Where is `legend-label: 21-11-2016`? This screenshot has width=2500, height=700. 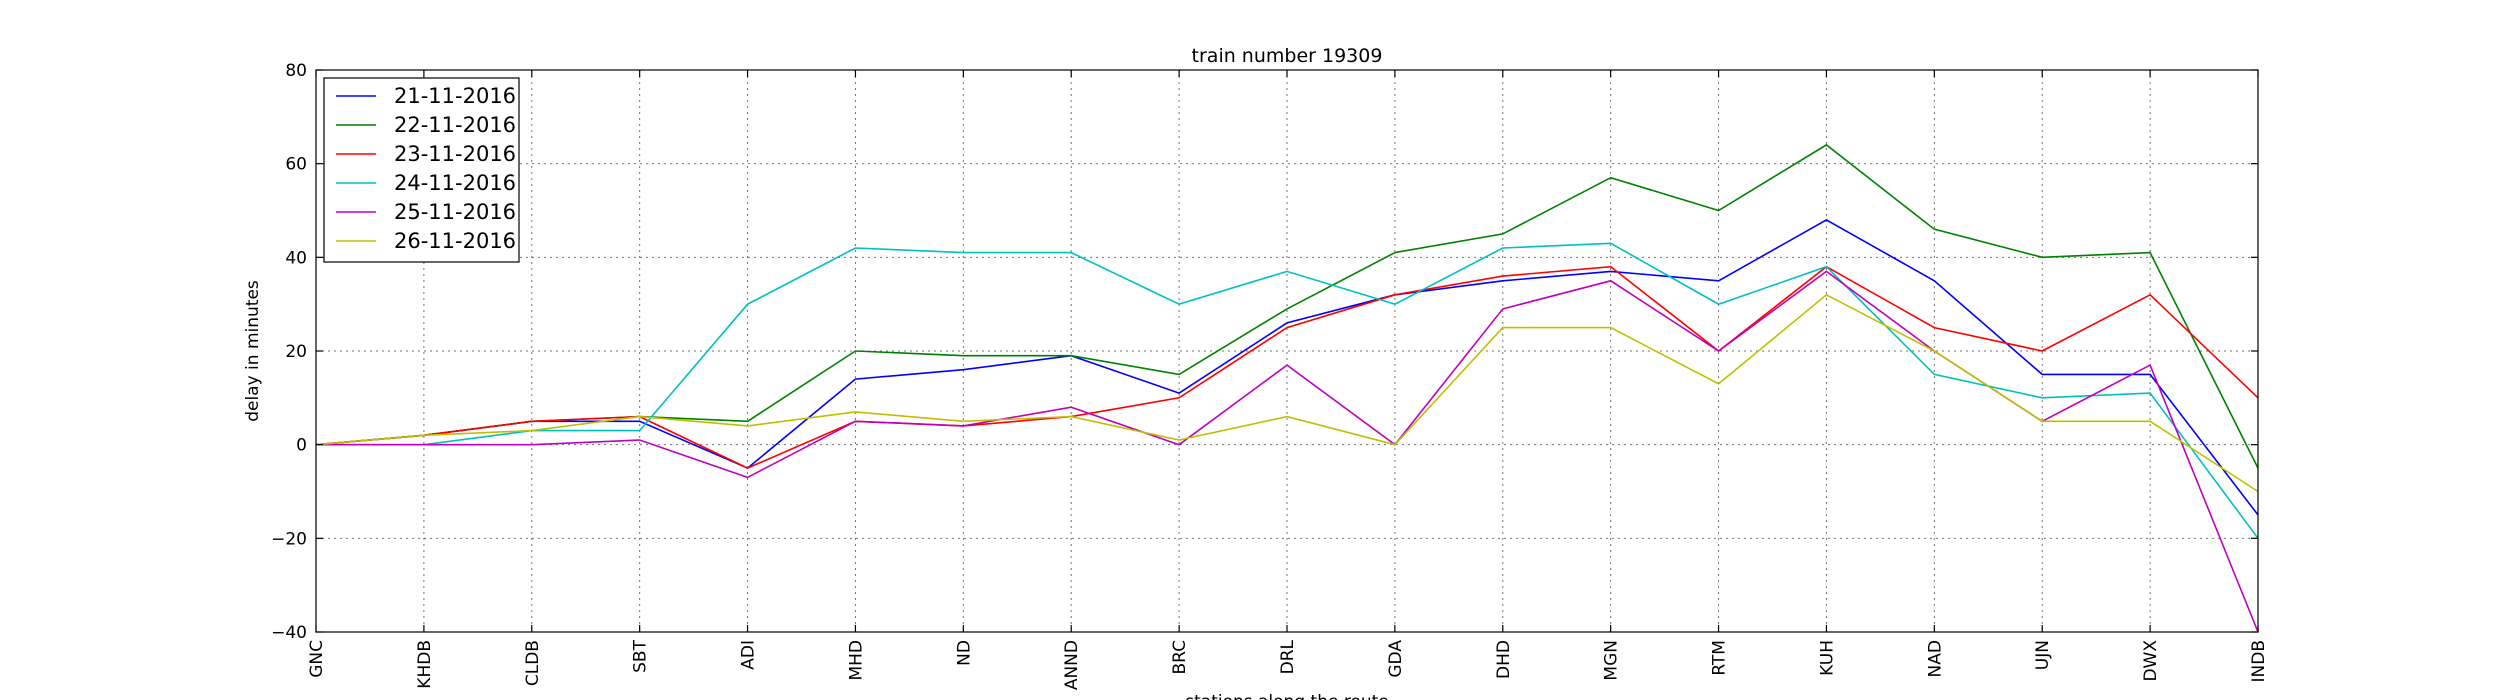
legend-label: 21-11-2016 is located at coordinates (455, 96).